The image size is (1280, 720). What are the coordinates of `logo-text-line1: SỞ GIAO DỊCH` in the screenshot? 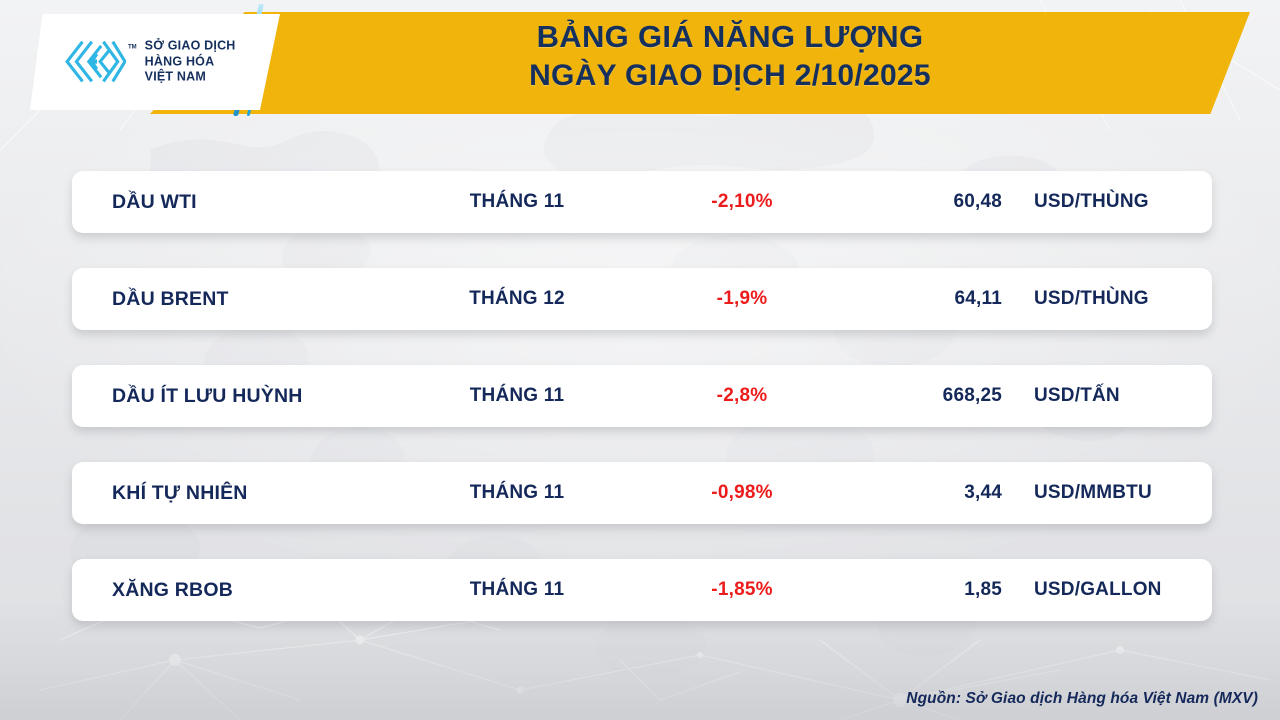 It's located at (190, 45).